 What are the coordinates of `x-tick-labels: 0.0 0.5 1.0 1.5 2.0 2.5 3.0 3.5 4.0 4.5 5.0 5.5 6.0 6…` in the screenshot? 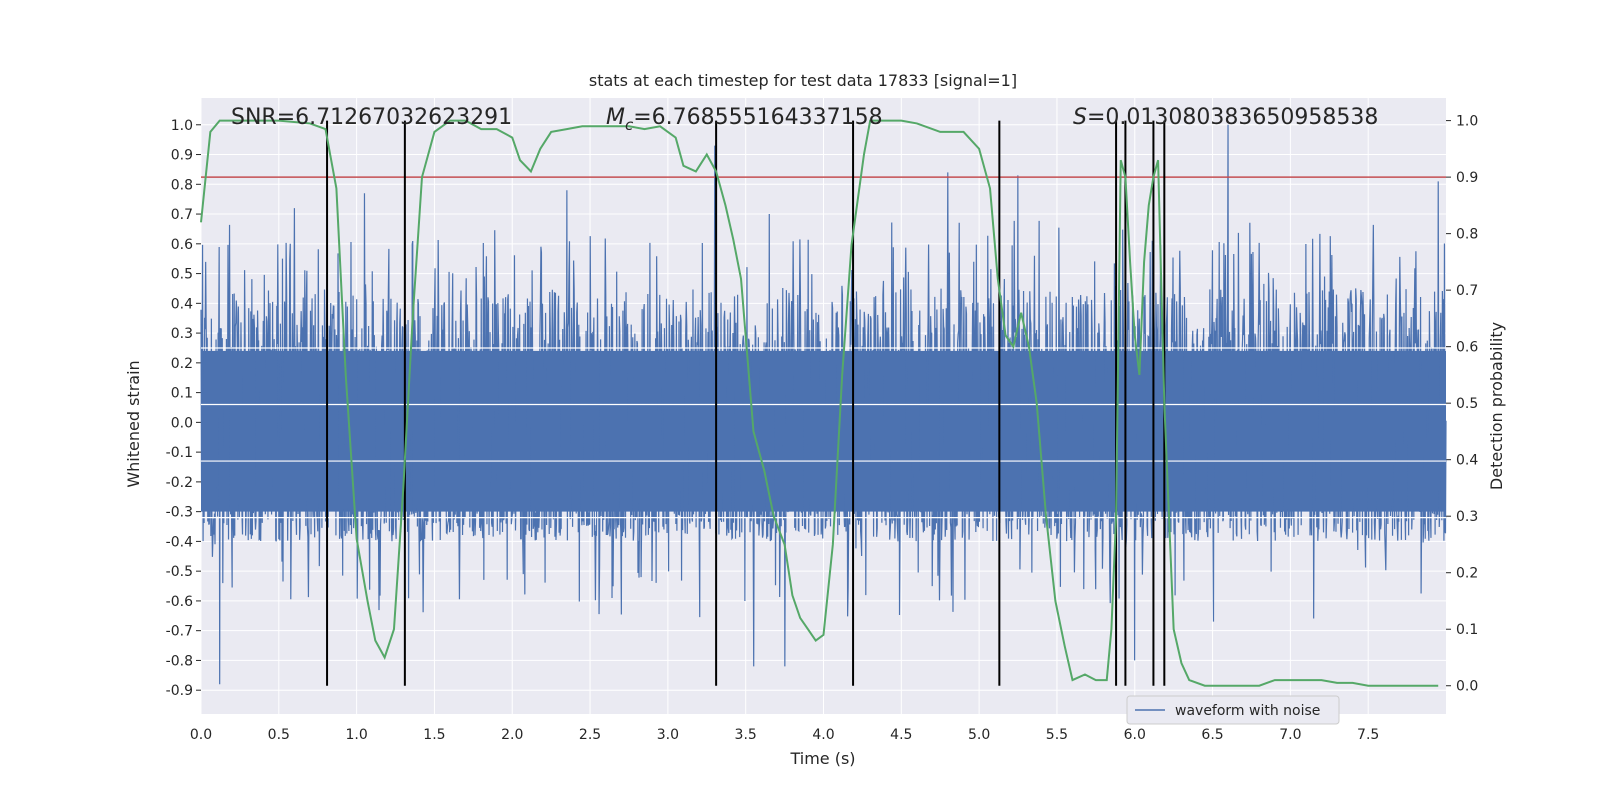 It's located at (784, 735).